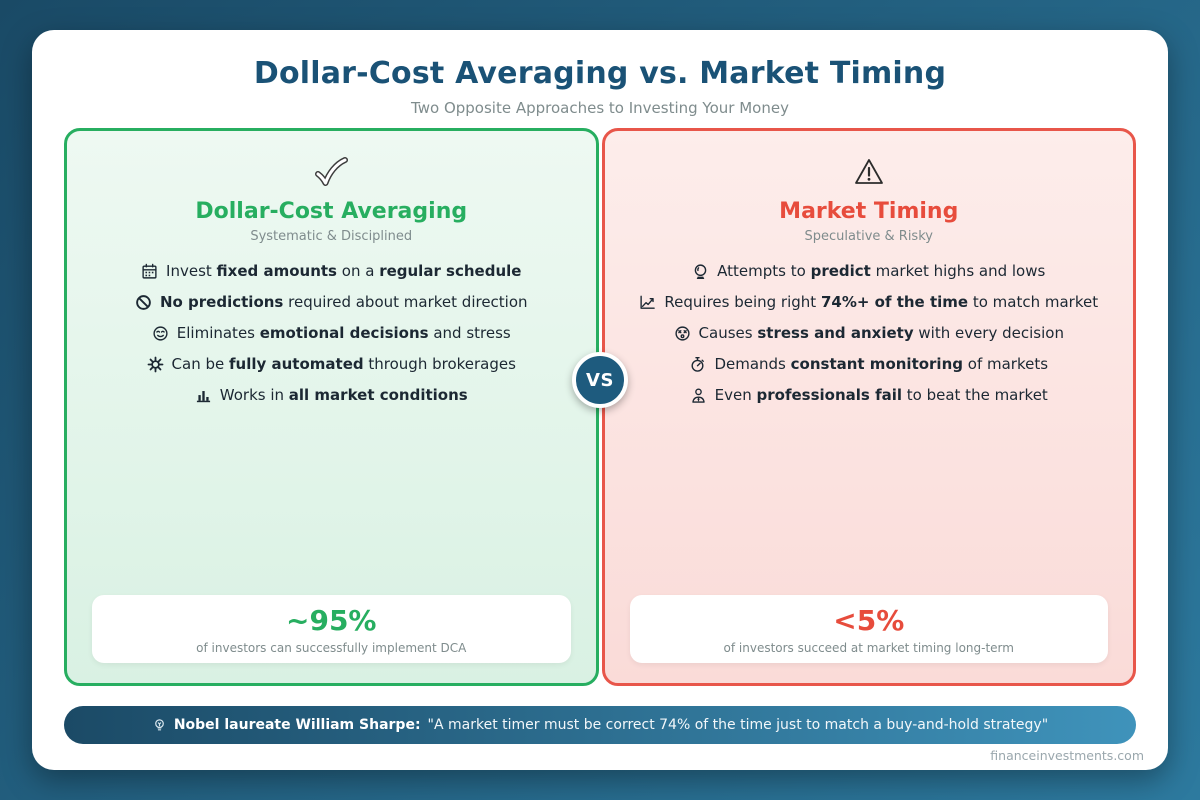 The height and width of the screenshot is (800, 1200). I want to click on source-url: financeinvestments.com, so click(1067, 755).